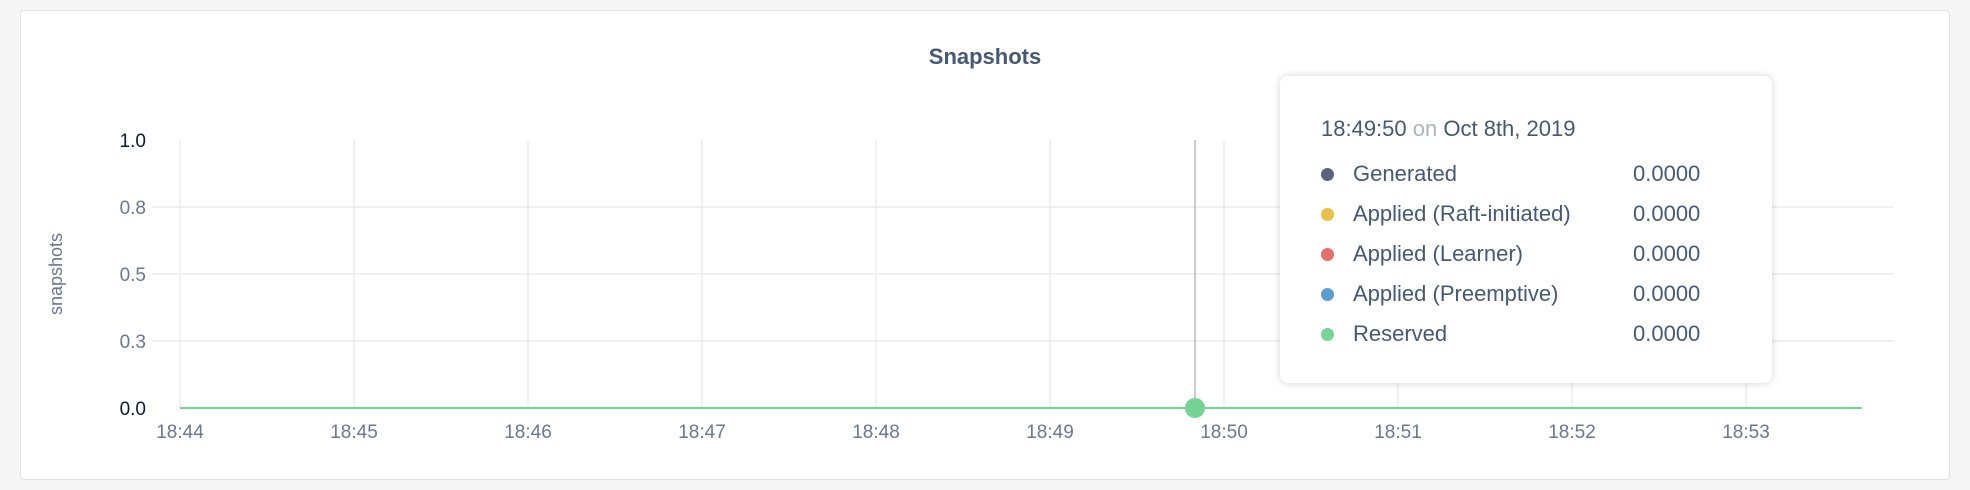 Image resolution: width=1970 pixels, height=490 pixels. Describe the element at coordinates (1546, 174) in the screenshot. I see `tooltip-row: Generated 0.0000` at that location.